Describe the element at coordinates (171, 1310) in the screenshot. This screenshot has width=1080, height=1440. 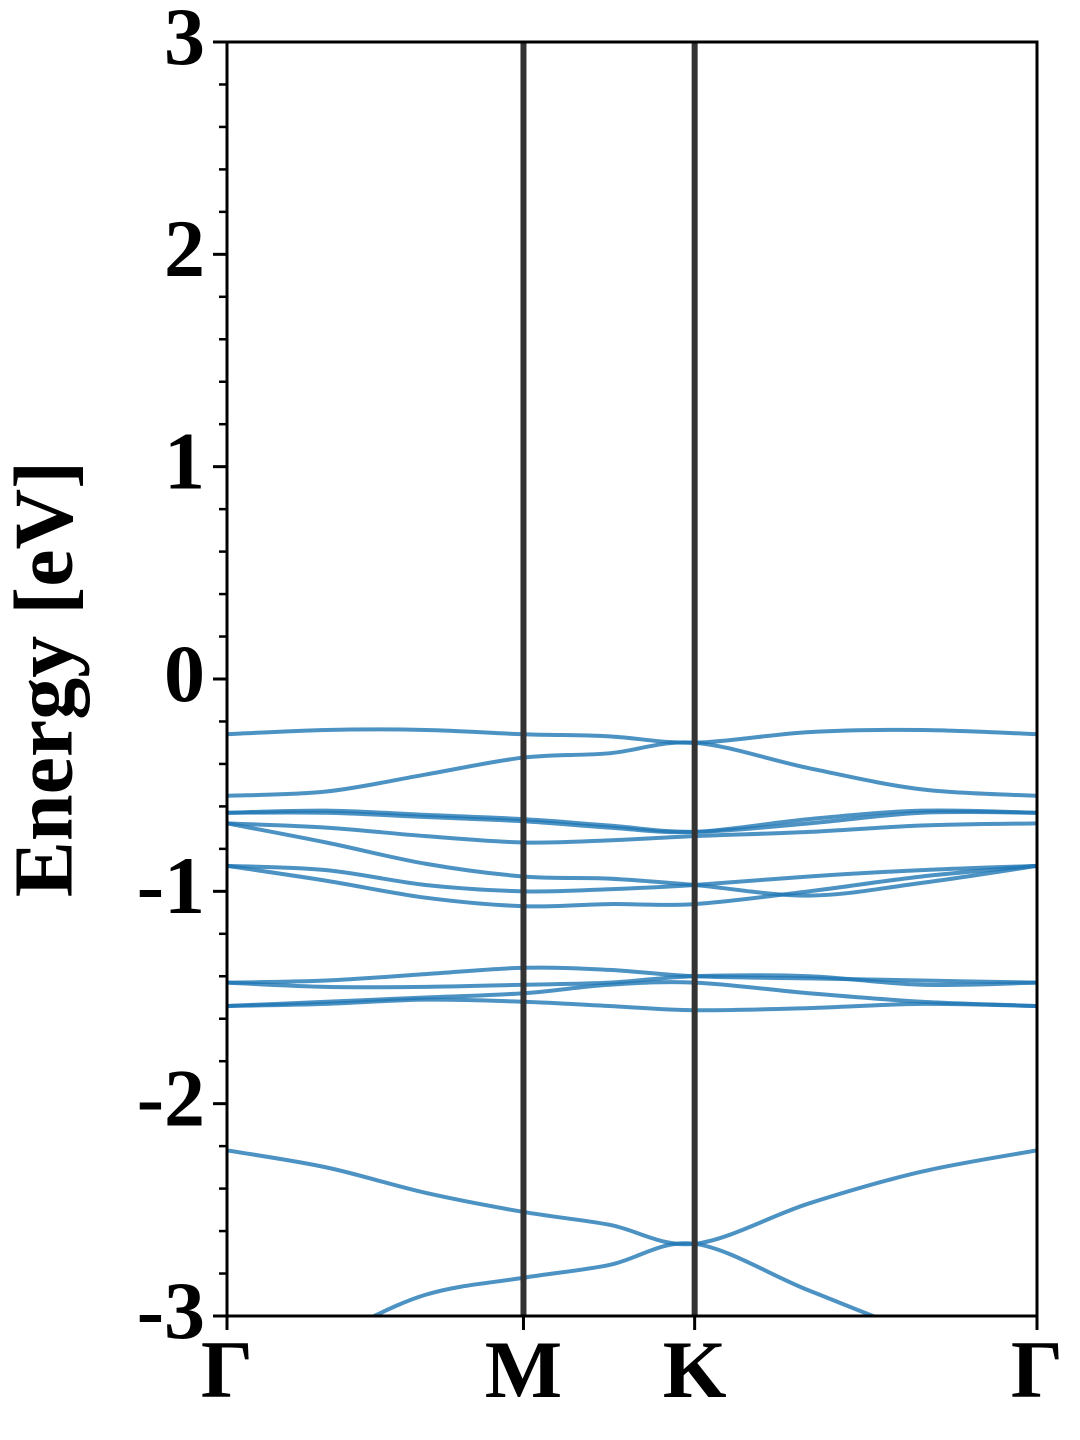
I see `y-tick-label: -3` at that location.